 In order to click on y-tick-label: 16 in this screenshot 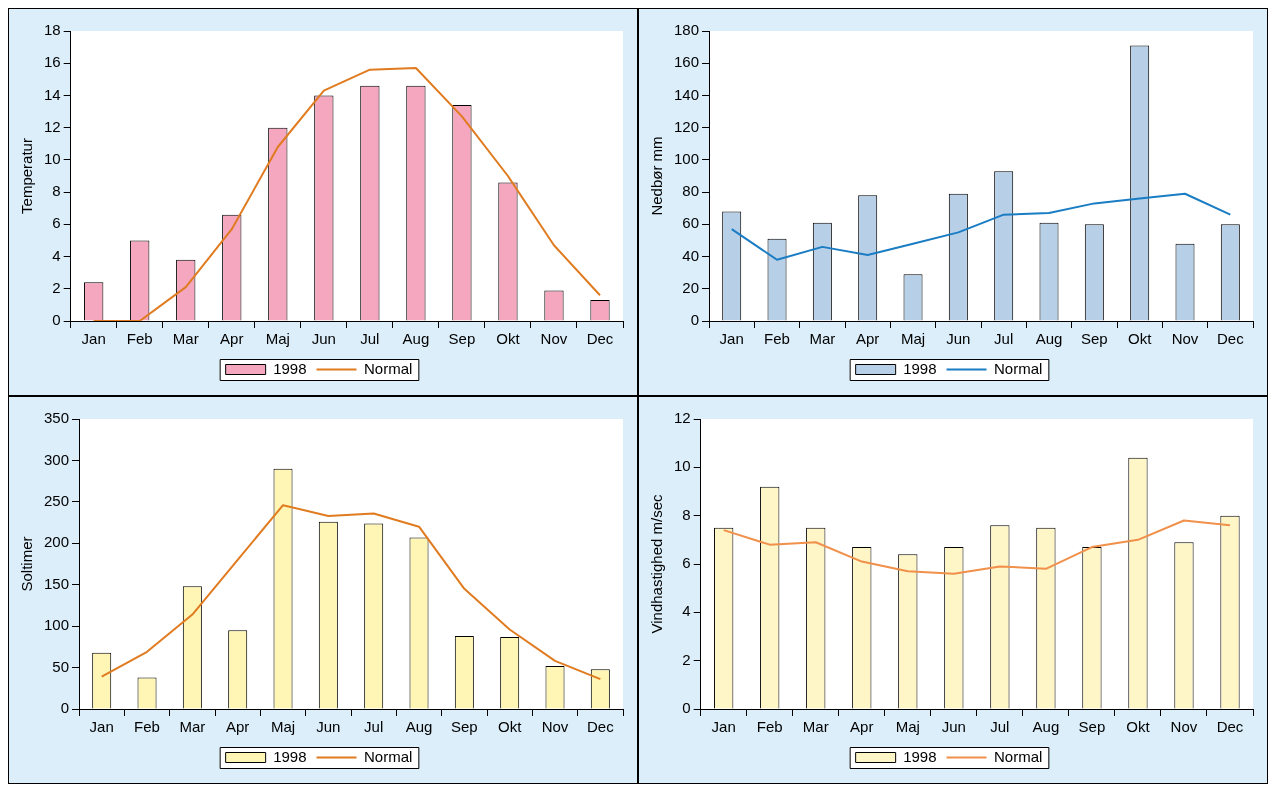, I will do `click(52, 62)`.